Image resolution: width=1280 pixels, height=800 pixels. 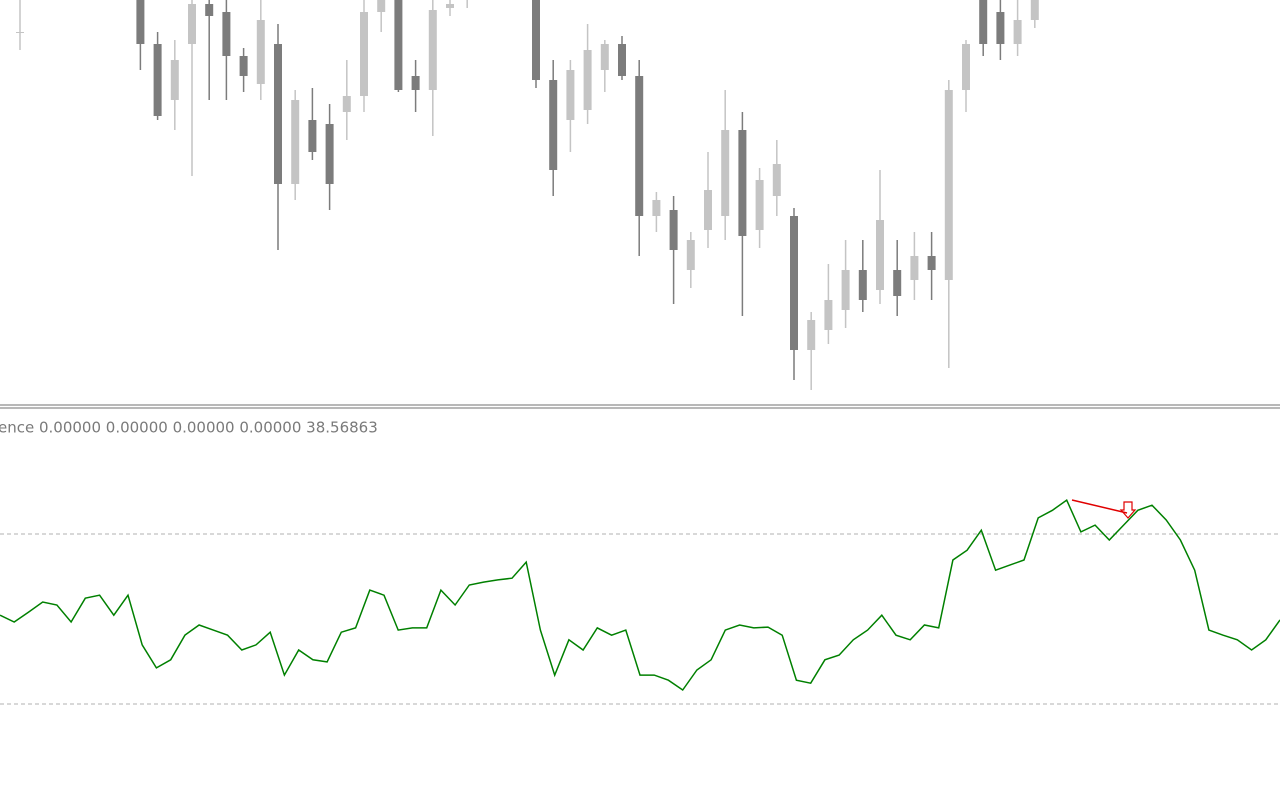 I want to click on divergence-line, so click(x=1099, y=506).